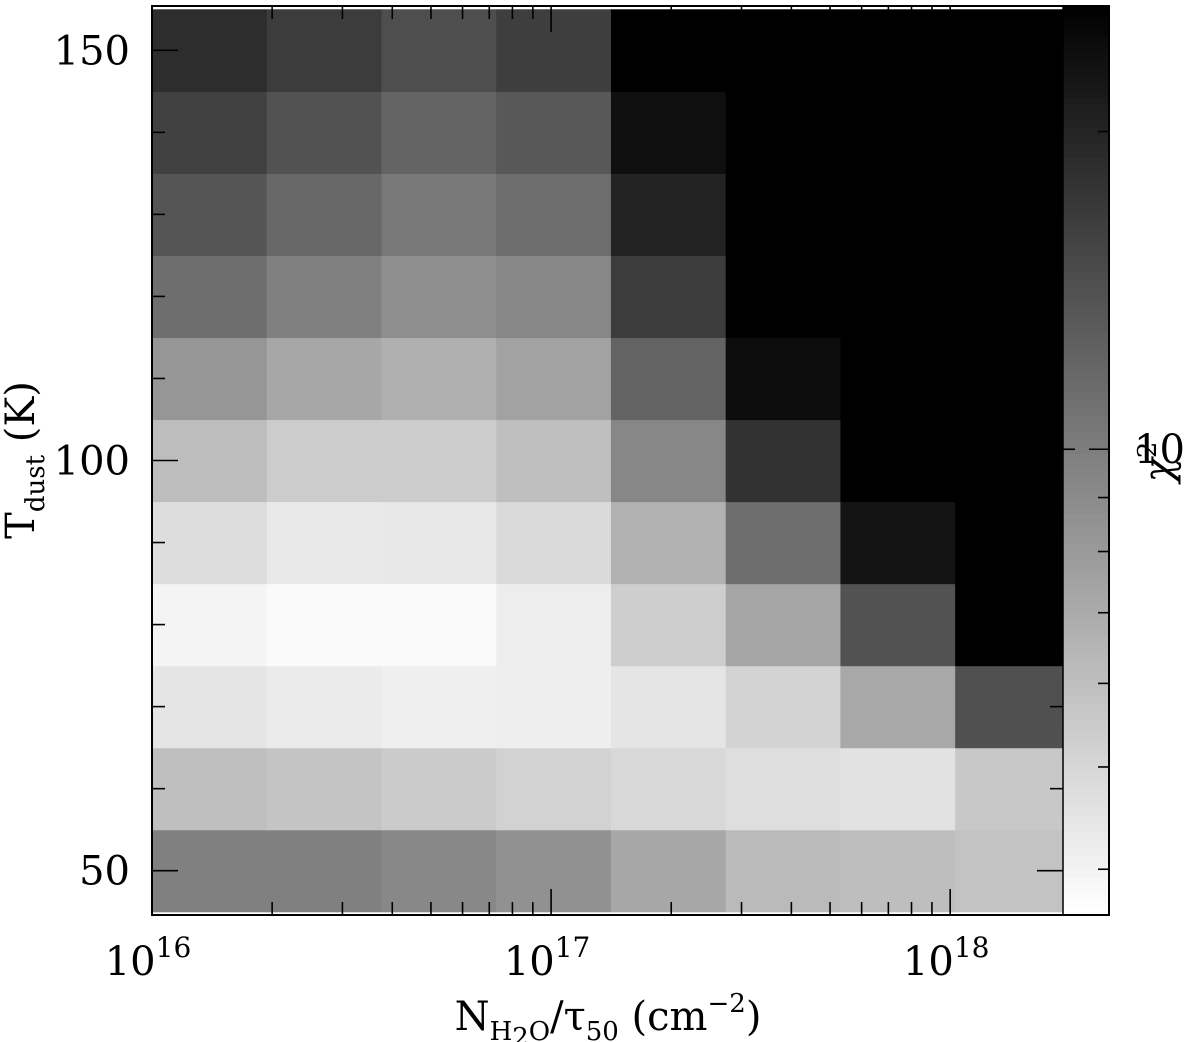 The image size is (1200, 1042). Describe the element at coordinates (92, 462) in the screenshot. I see `y-tick-label: 100` at that location.